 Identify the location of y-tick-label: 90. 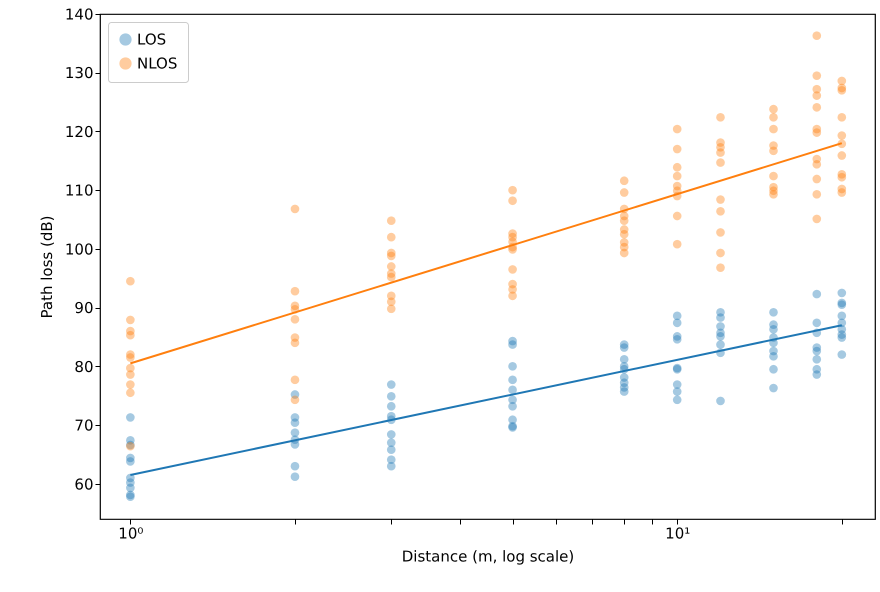
(84, 308).